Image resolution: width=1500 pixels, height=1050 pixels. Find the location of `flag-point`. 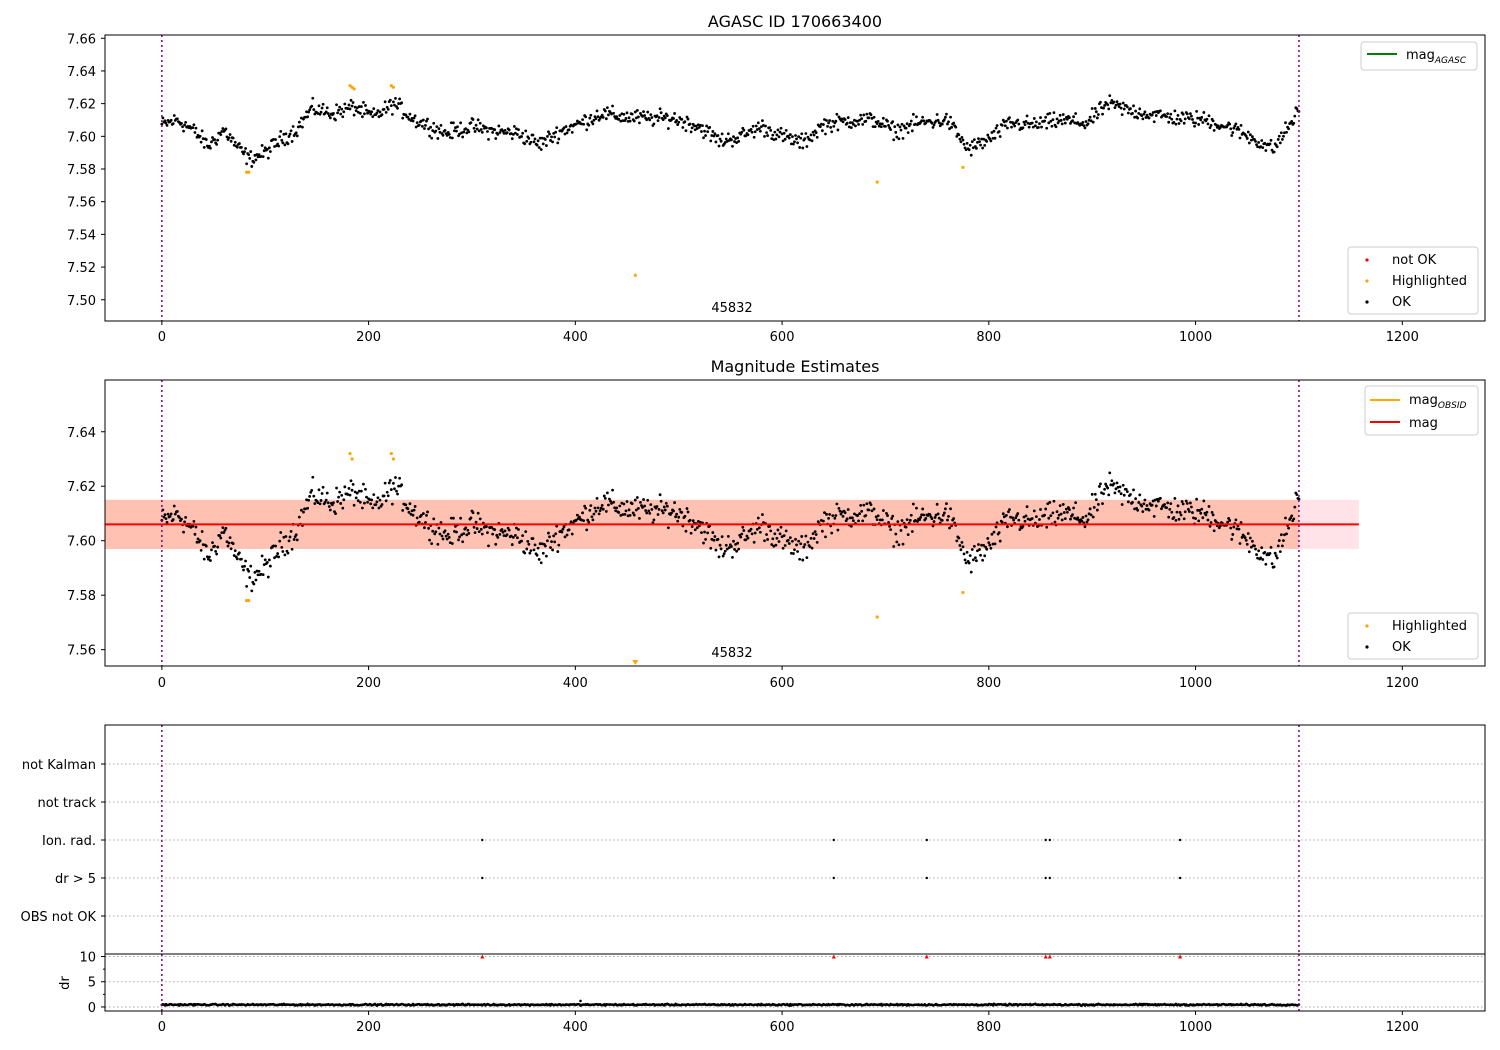

flag-point is located at coordinates (833, 840).